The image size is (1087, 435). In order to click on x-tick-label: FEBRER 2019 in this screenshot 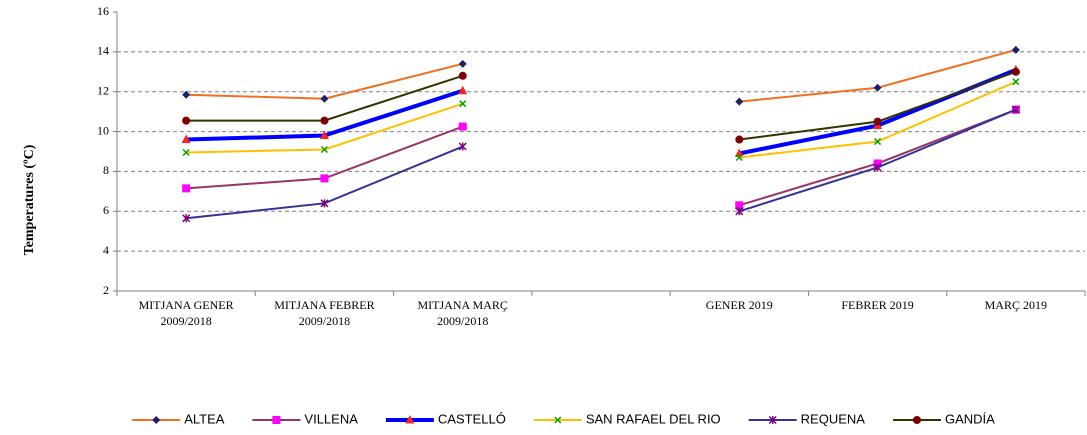, I will do `click(877, 305)`.